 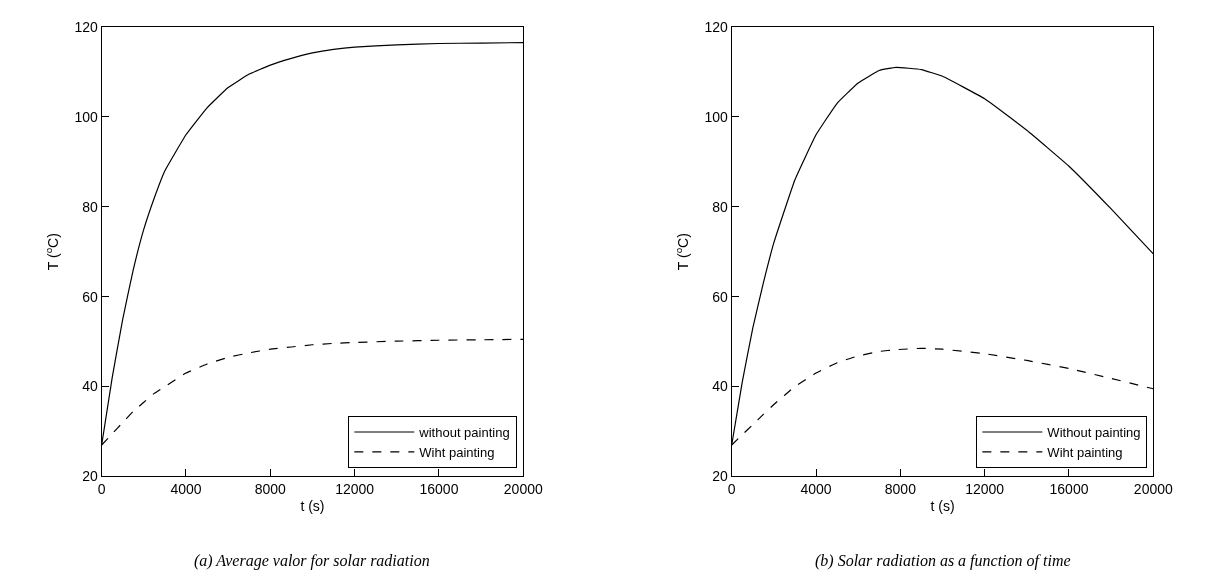 I want to click on text: (b) Solar radiation as a function of time, so click(x=943, y=561).